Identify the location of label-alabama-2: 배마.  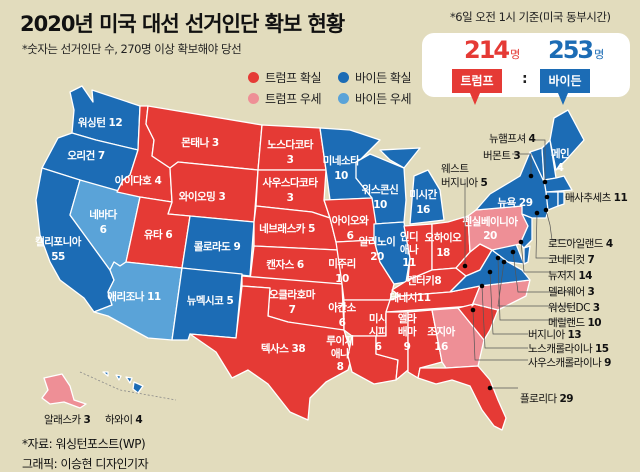
(407, 331).